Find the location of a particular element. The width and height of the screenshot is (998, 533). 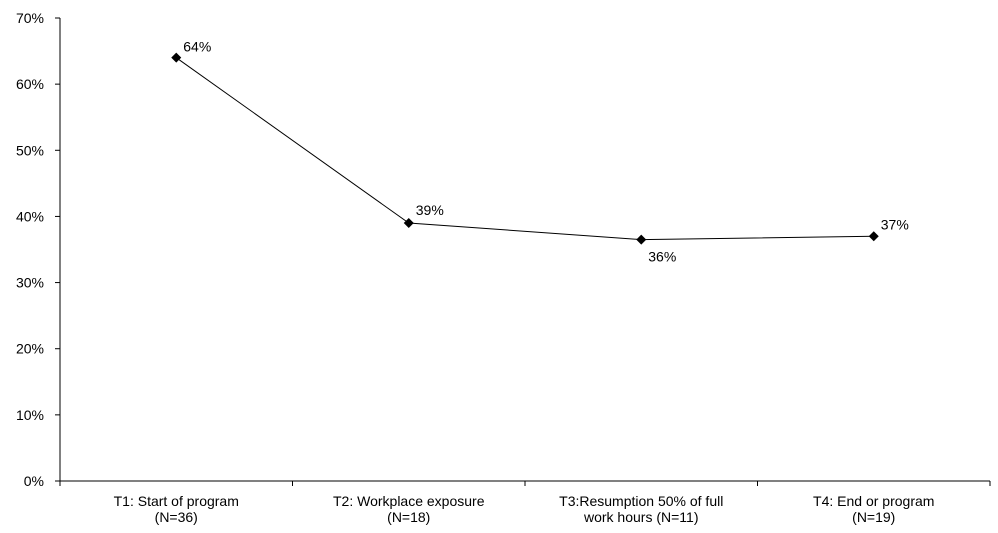

x-tick-label: T2: Workplace exposure is located at coordinates (409, 501).